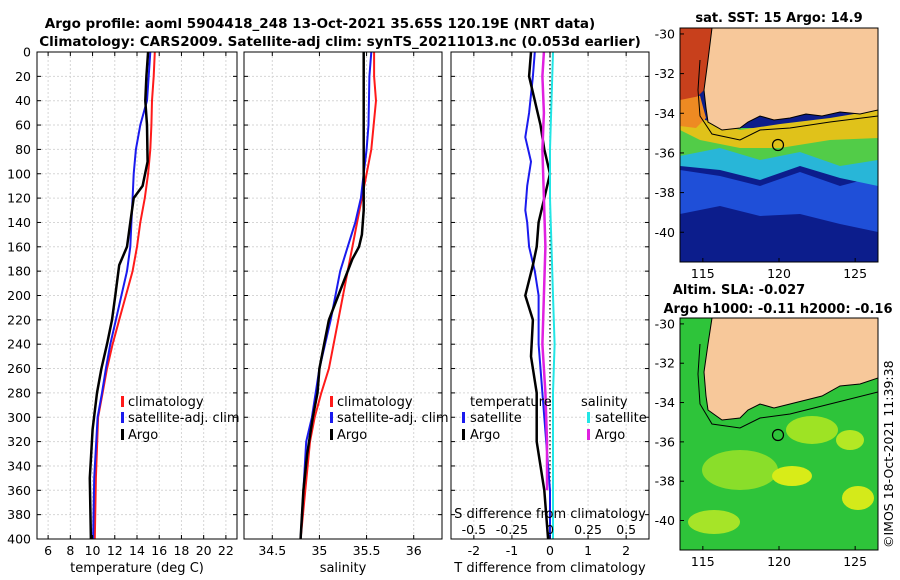  What do you see at coordinates (739, 290) in the screenshot?
I see `sla-map-title: Altim. SLA: -0.027` at bounding box center [739, 290].